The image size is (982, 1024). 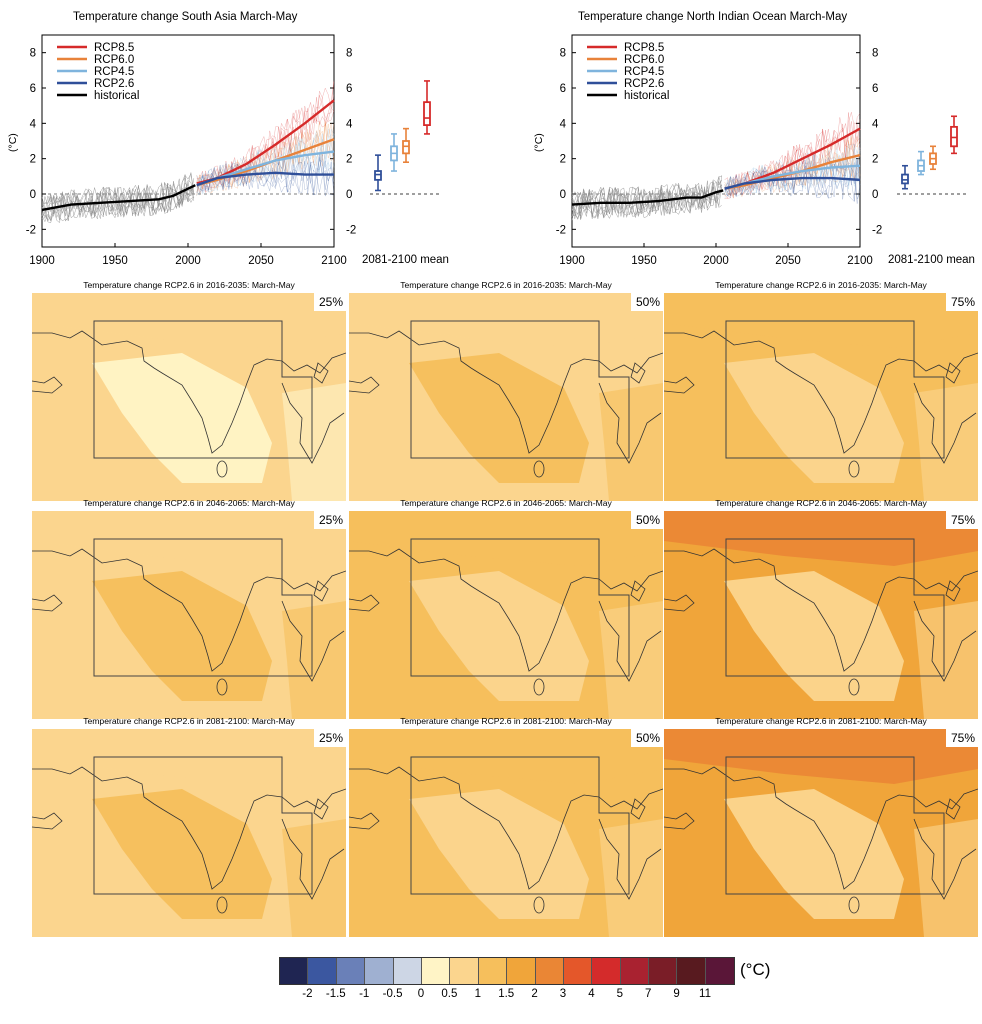 I want to click on legend-label: RCP2.6, so click(x=114, y=84).